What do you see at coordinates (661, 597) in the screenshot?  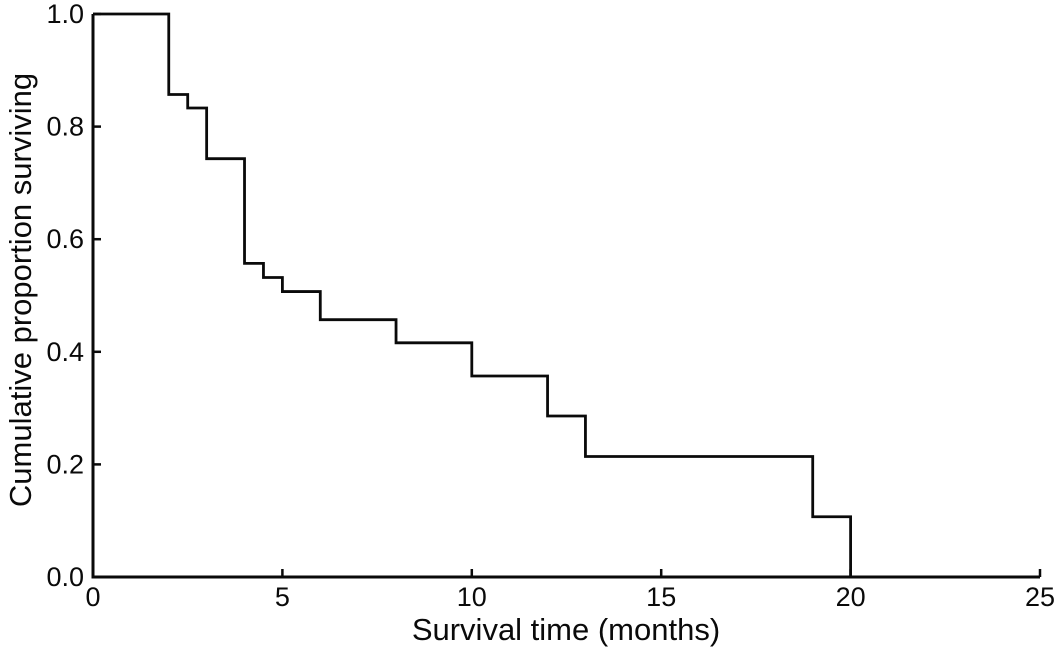 I see `x-tick-label: 15` at bounding box center [661, 597].